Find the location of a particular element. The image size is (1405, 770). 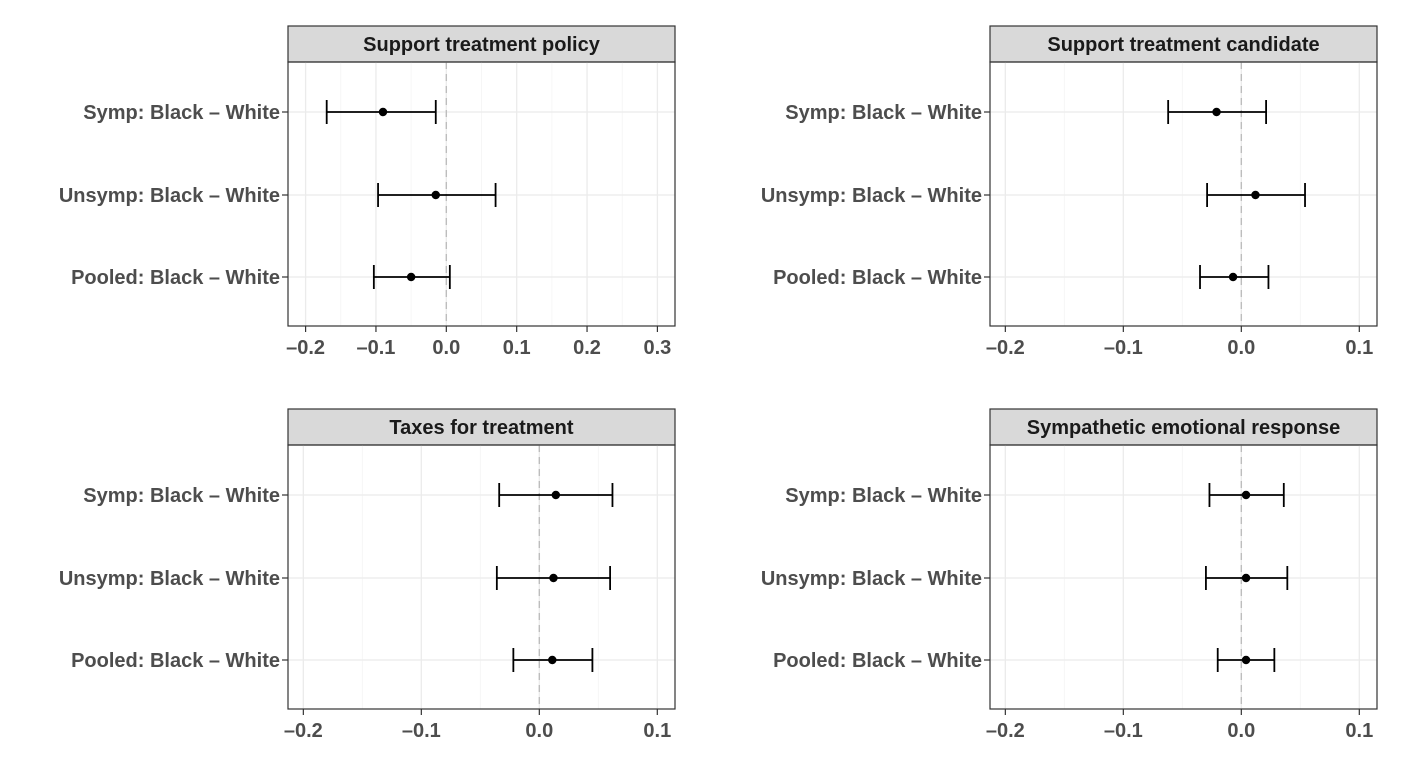

x-tick-label: 0.2 is located at coordinates (587, 348).